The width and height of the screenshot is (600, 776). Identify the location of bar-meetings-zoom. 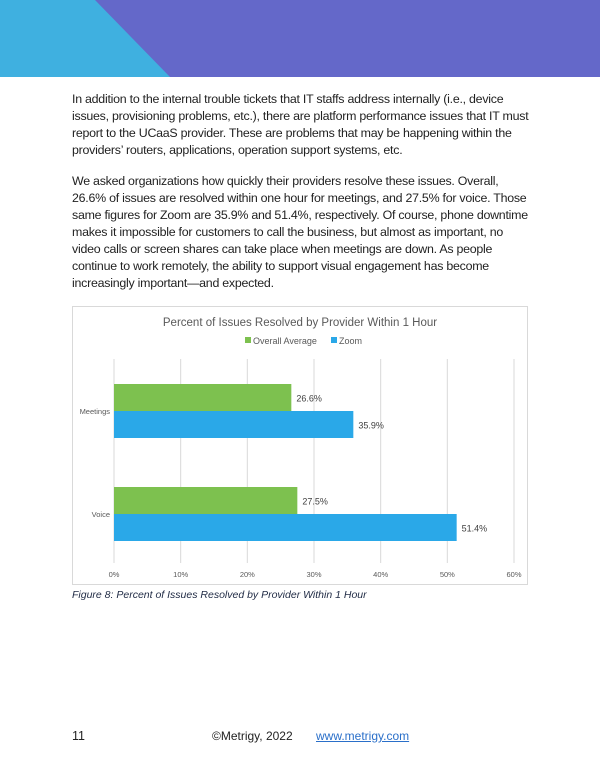
(234, 424).